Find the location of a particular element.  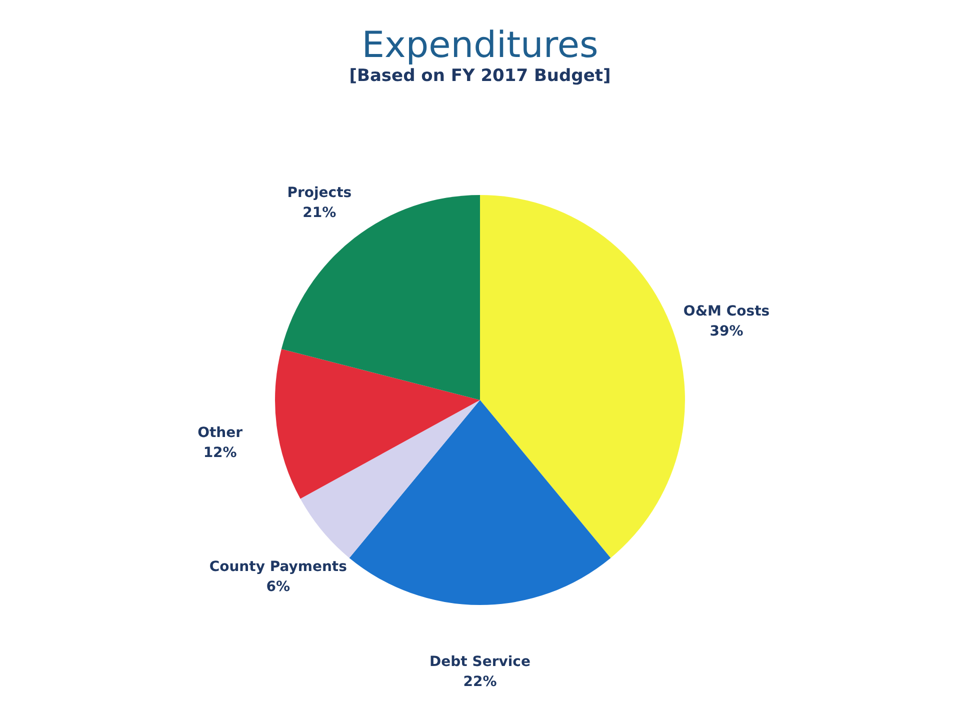

slice-label: O&M Costs is located at coordinates (726, 311).